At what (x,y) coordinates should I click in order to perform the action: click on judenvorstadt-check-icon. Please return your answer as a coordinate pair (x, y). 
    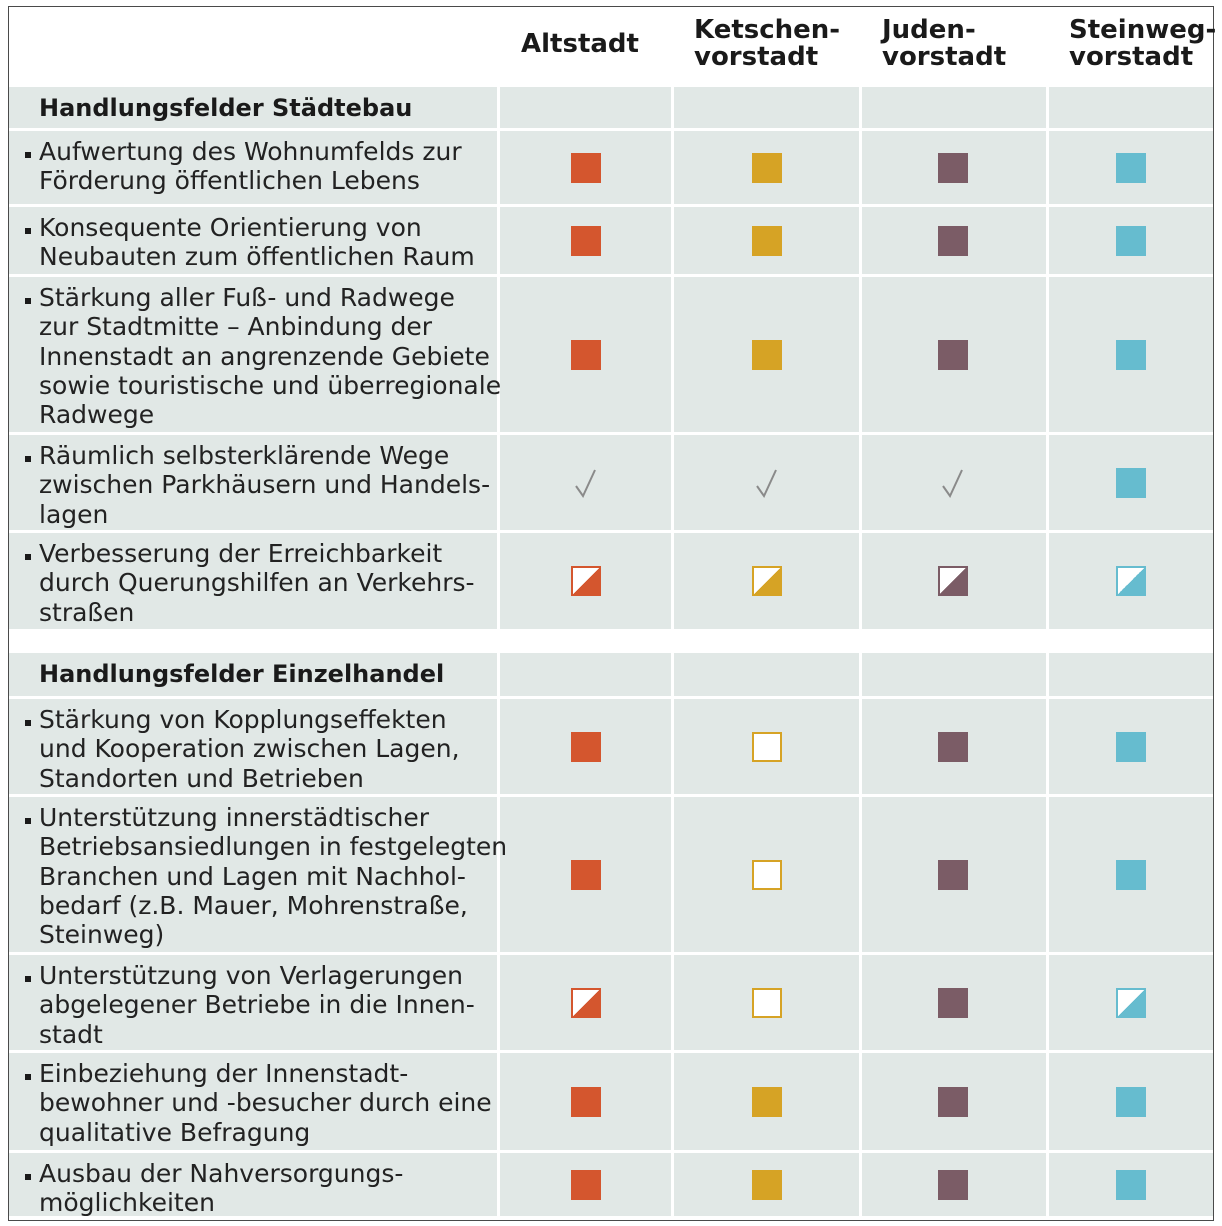
    Looking at the image, I should click on (952, 483).